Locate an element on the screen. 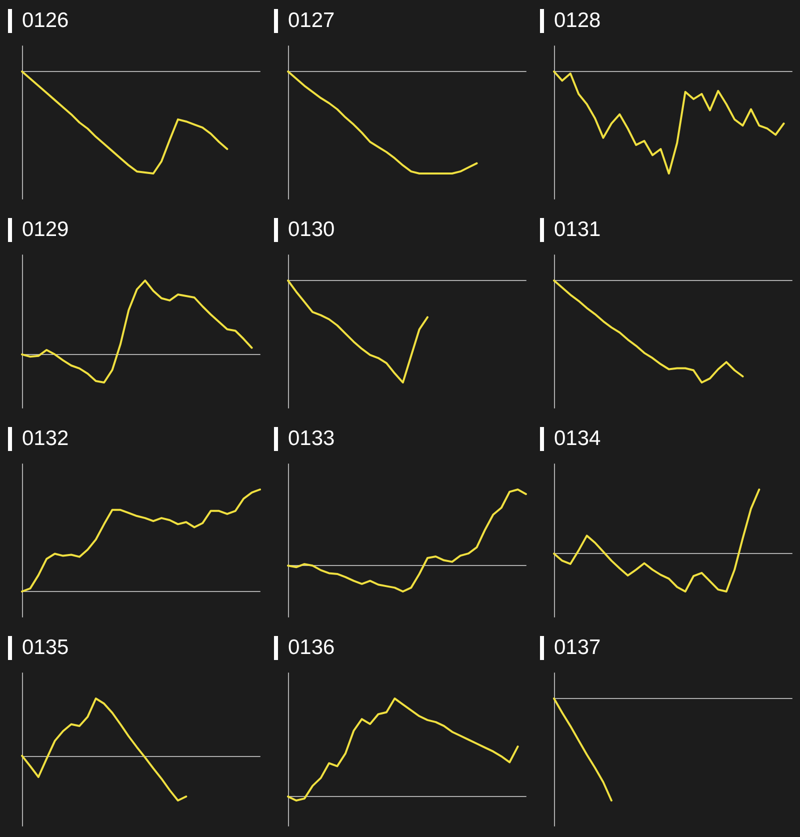 The image size is (800, 837). chart-title: 0136 is located at coordinates (311, 648).